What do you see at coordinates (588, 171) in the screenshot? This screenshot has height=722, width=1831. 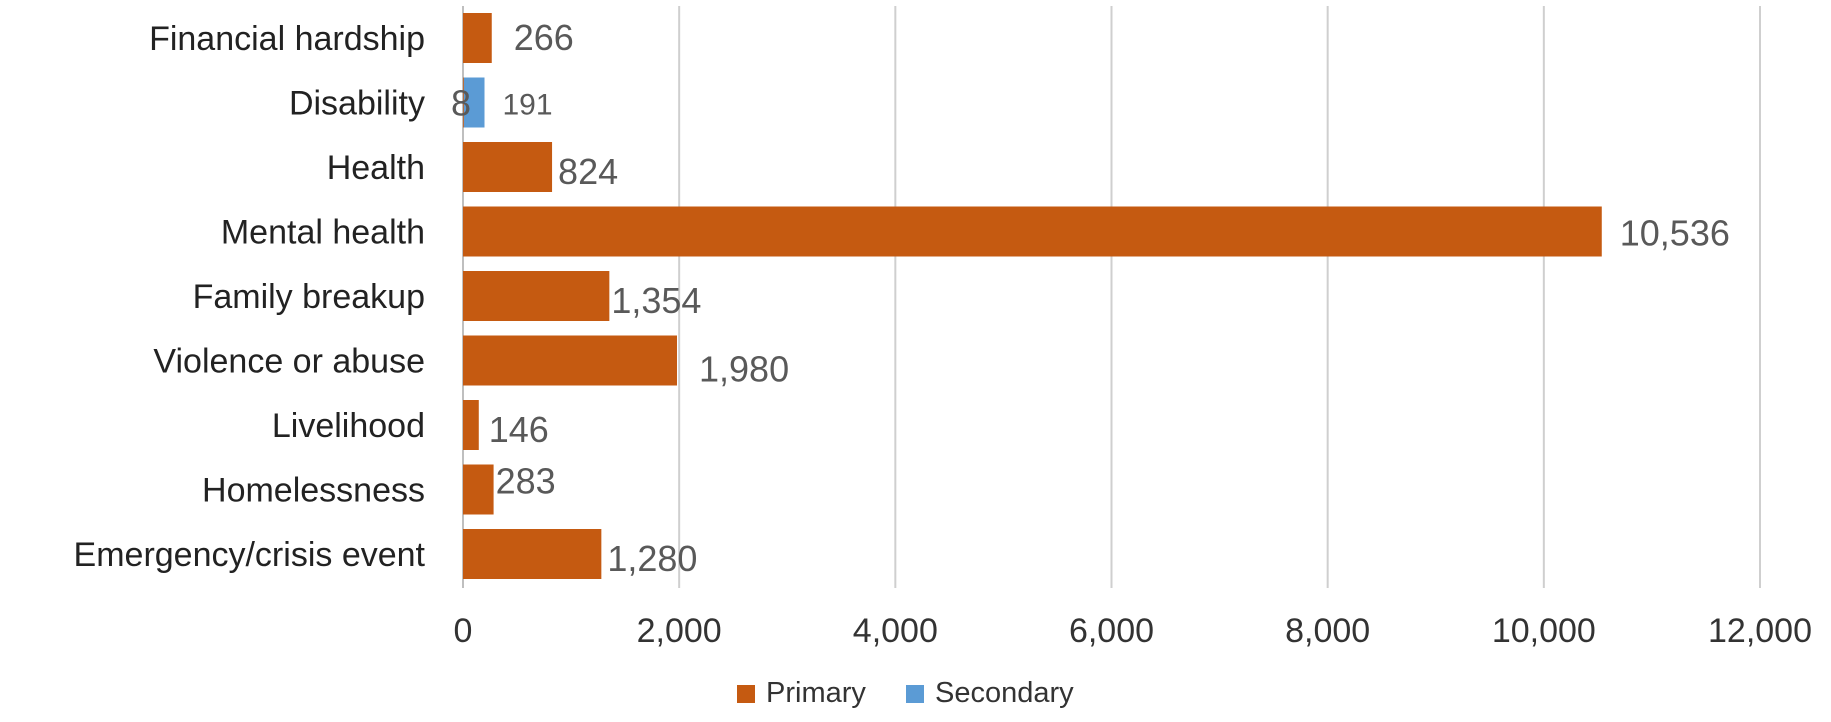 I see `data-label-primary: 824` at bounding box center [588, 171].